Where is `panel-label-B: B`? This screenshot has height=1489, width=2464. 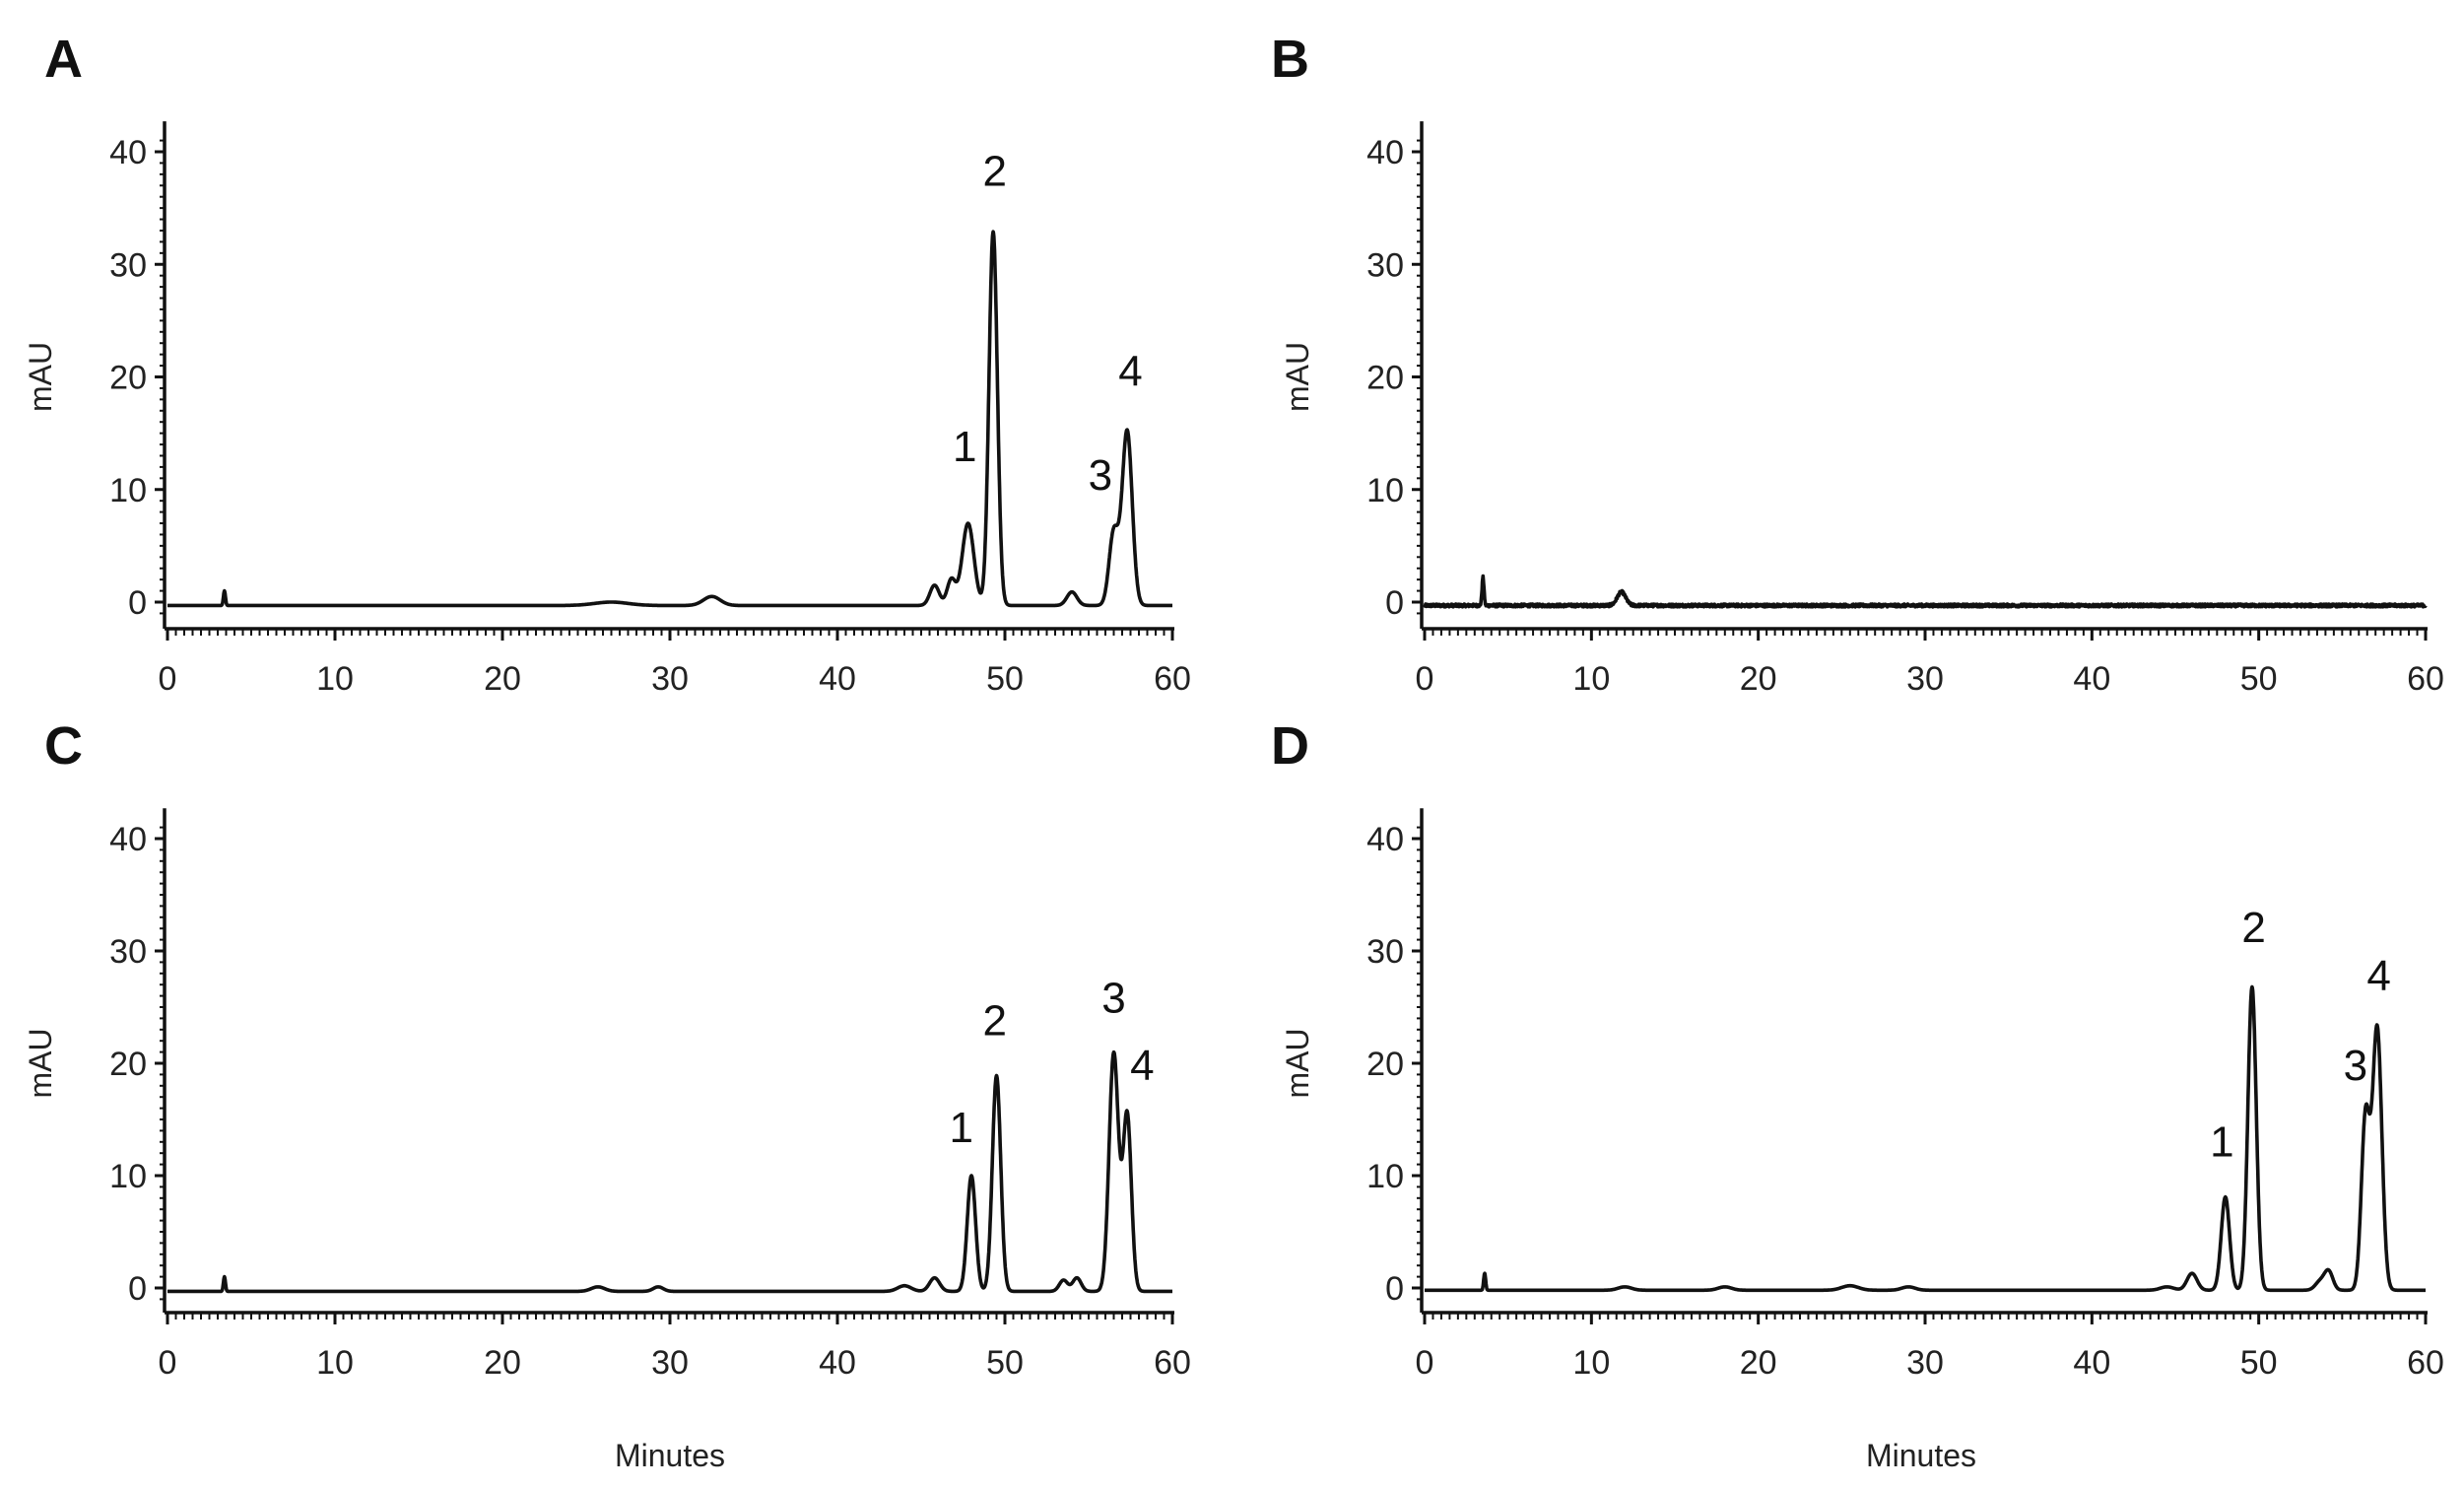
panel-label-B: B is located at coordinates (1290, 59).